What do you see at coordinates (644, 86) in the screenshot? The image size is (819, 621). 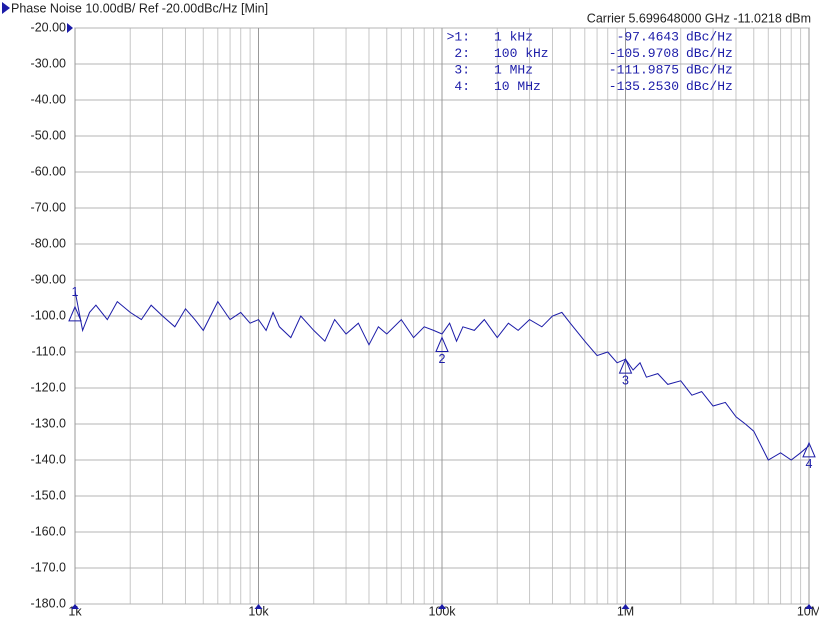 I see `marker-value: -135.2530` at bounding box center [644, 86].